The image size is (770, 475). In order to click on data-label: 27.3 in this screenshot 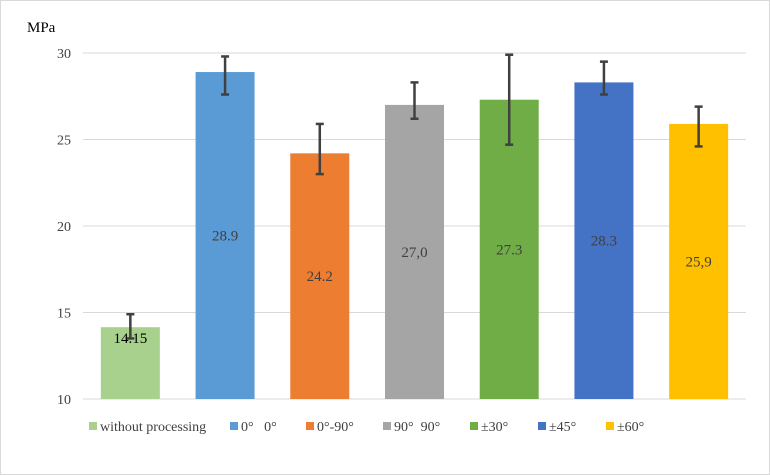, I will do `click(509, 250)`.